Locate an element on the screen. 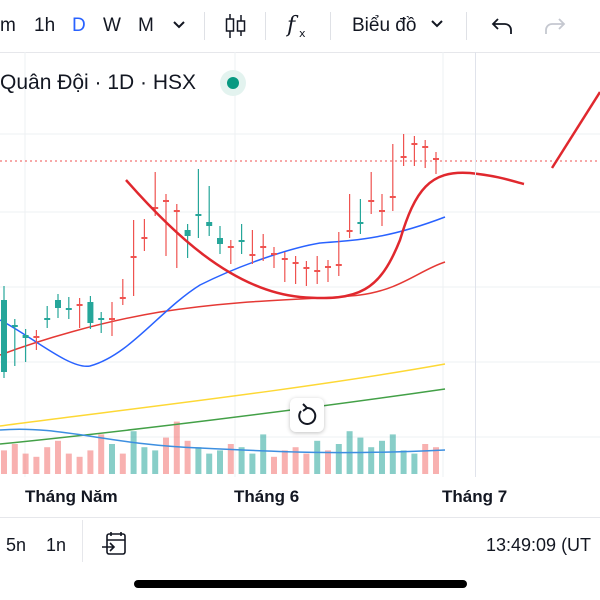  range-5n-button: 5n is located at coordinates (16, 545).